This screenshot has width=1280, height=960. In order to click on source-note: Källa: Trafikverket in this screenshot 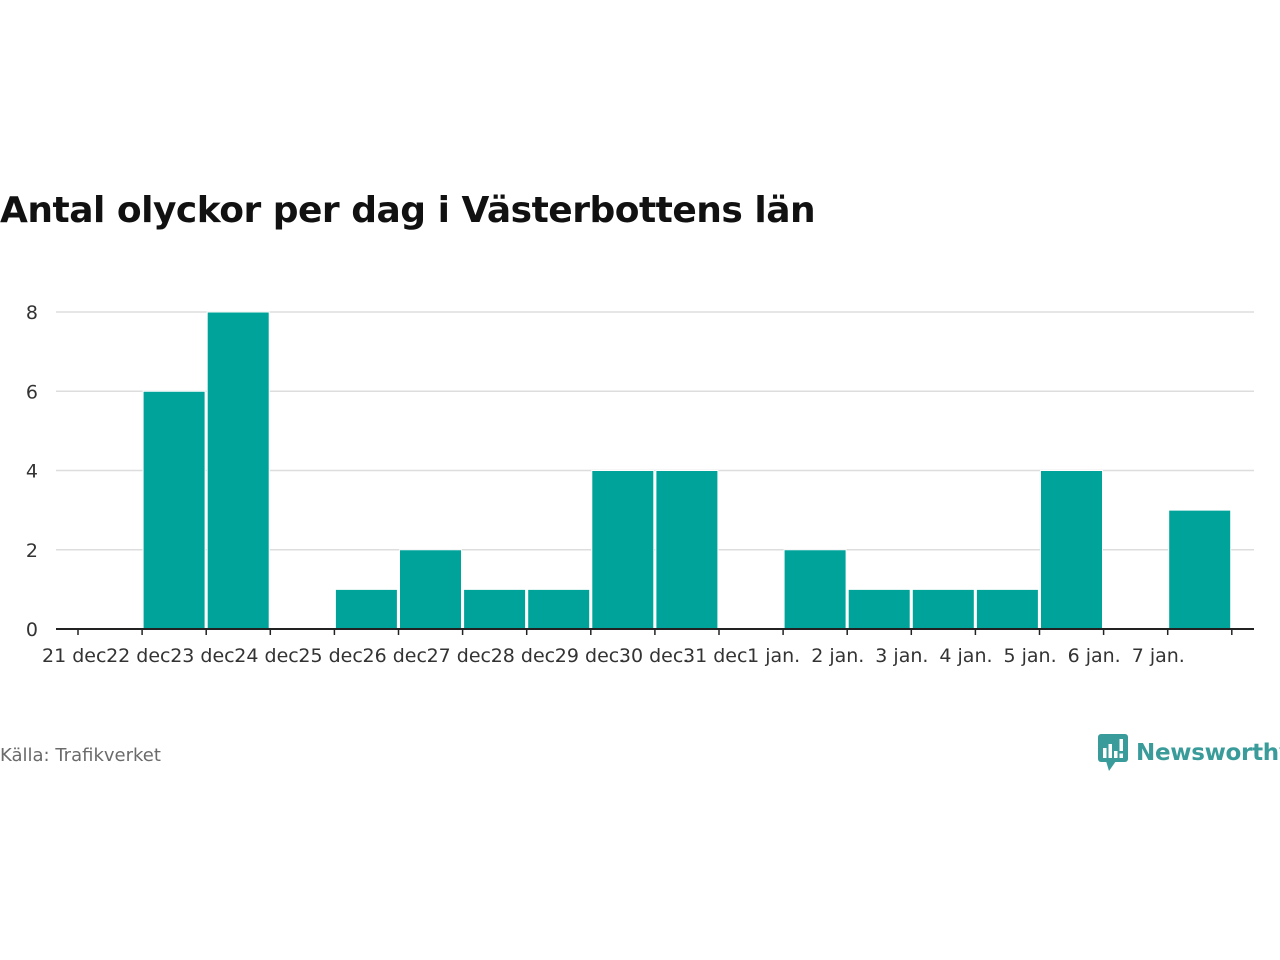, I will do `click(80, 755)`.